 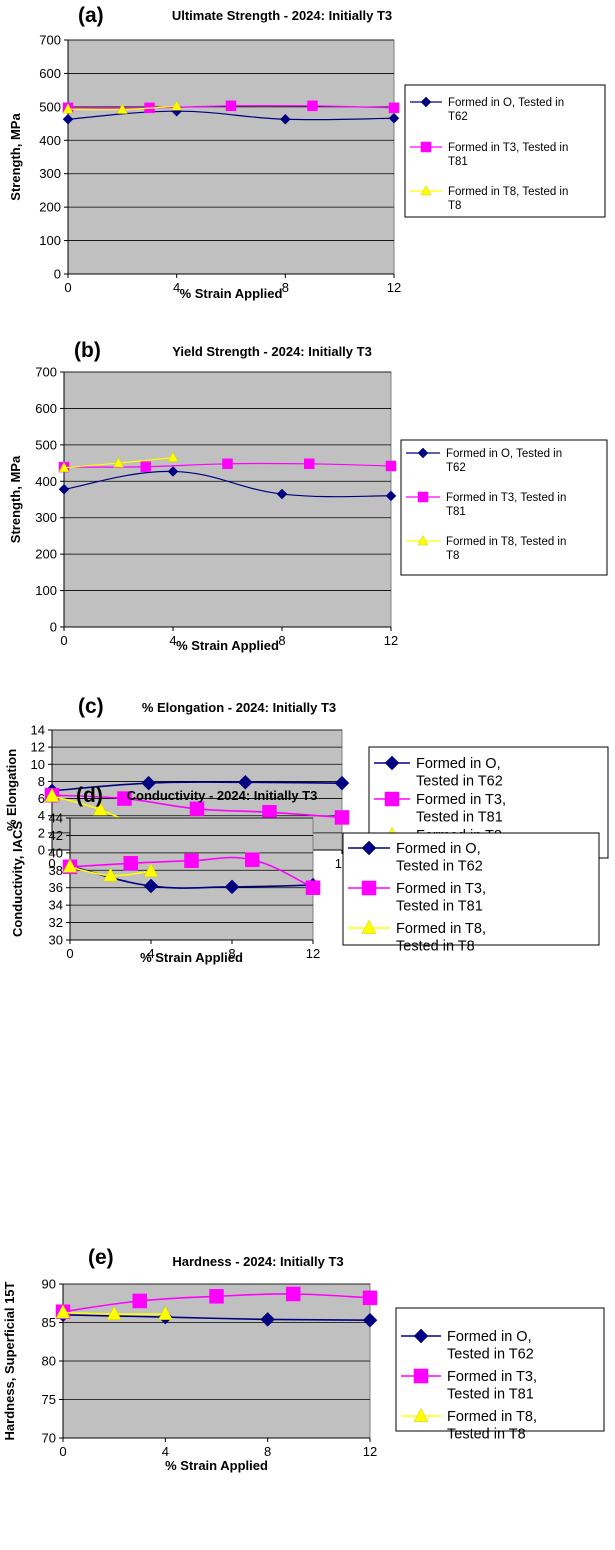 I want to click on panel-letter: (b), so click(x=87, y=350).